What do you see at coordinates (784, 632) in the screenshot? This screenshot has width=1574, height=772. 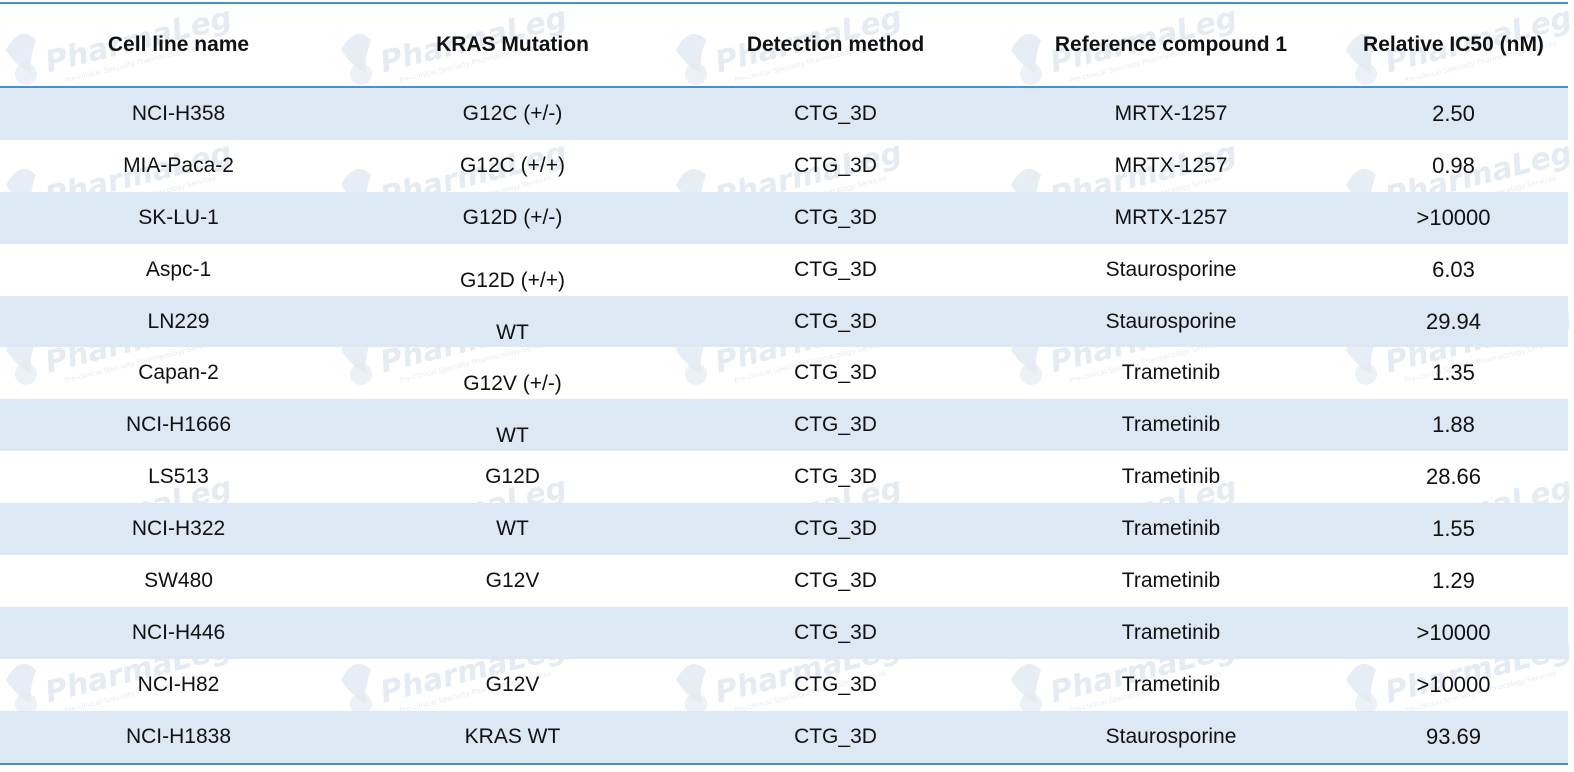 I see `table-row: NCI-H446 CTG_3D Trametinib >10000` at bounding box center [784, 632].